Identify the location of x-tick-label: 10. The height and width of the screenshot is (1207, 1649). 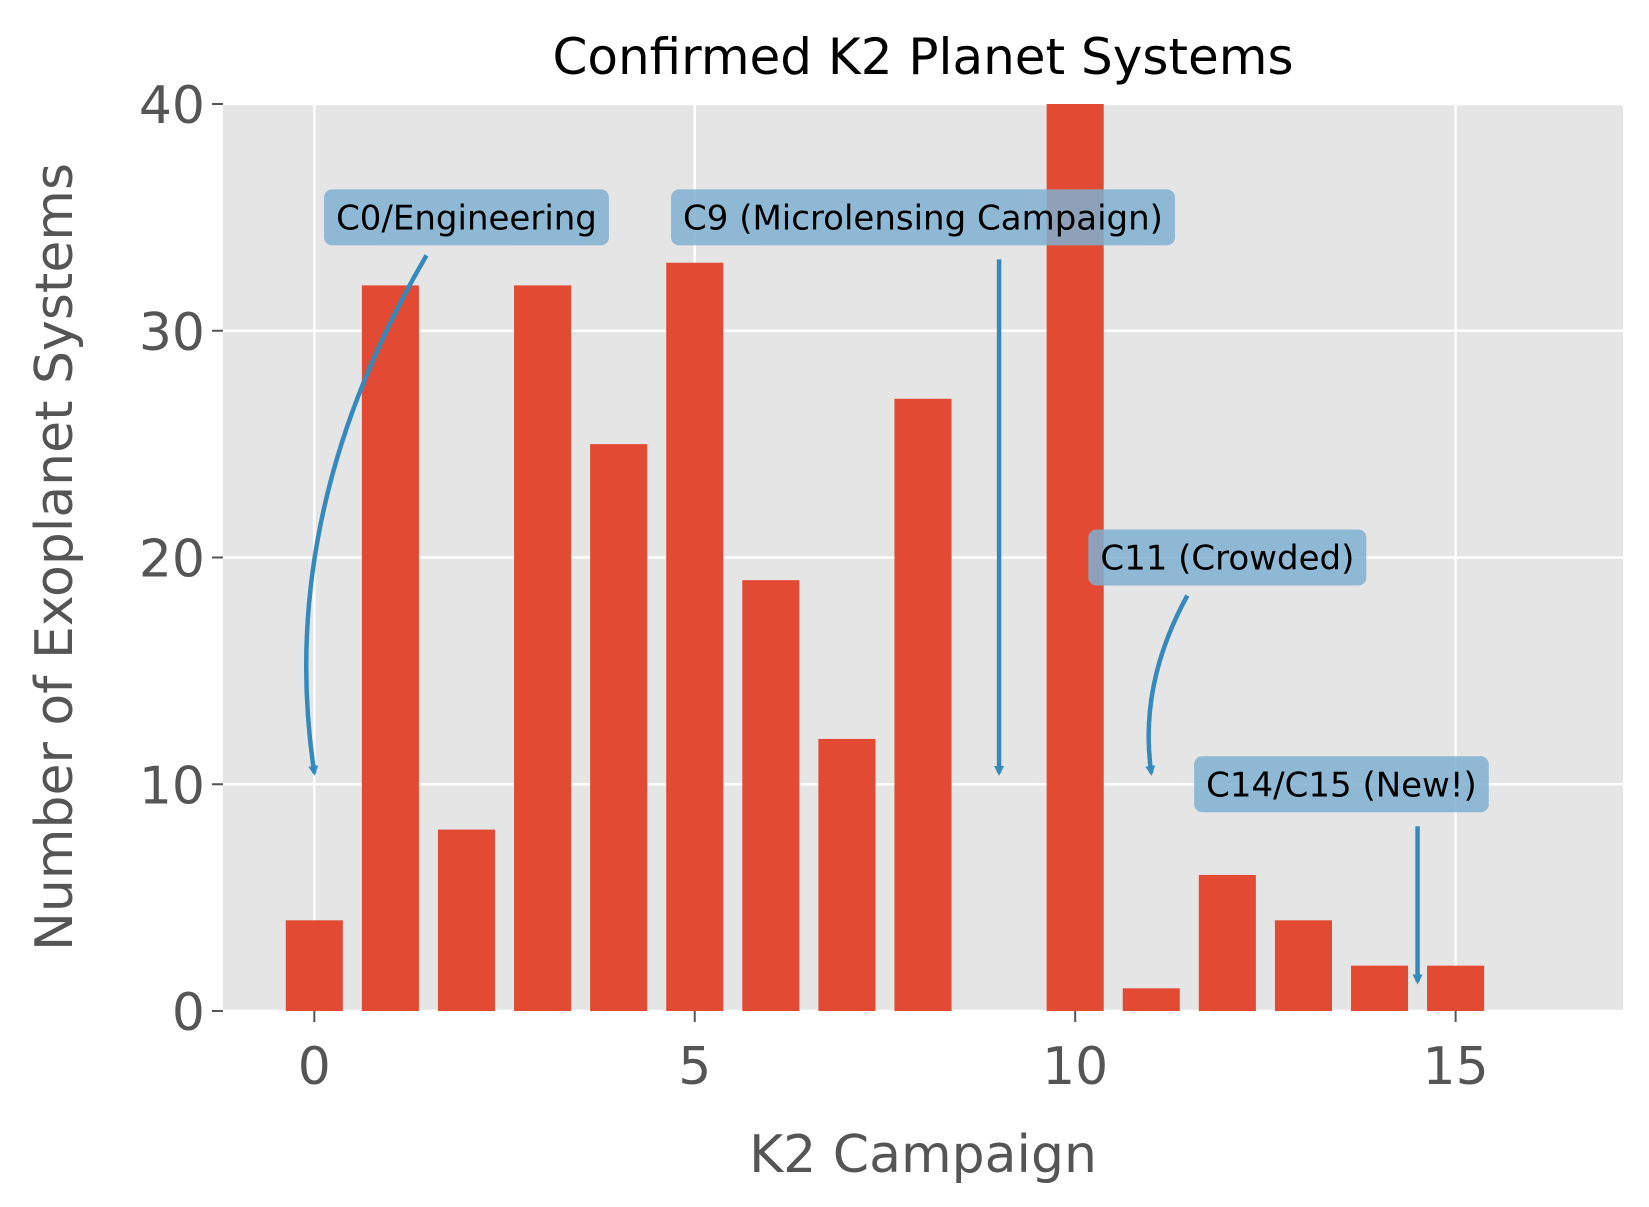
(1075, 1067).